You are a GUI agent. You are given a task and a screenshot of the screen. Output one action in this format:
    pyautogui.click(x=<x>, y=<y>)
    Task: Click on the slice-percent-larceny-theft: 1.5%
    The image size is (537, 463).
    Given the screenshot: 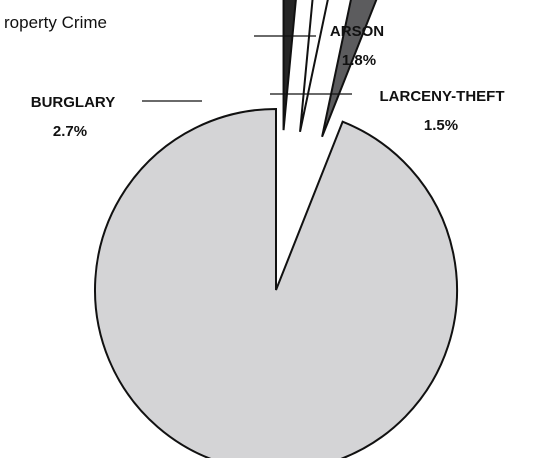 What is the action you would take?
    pyautogui.click(x=441, y=125)
    